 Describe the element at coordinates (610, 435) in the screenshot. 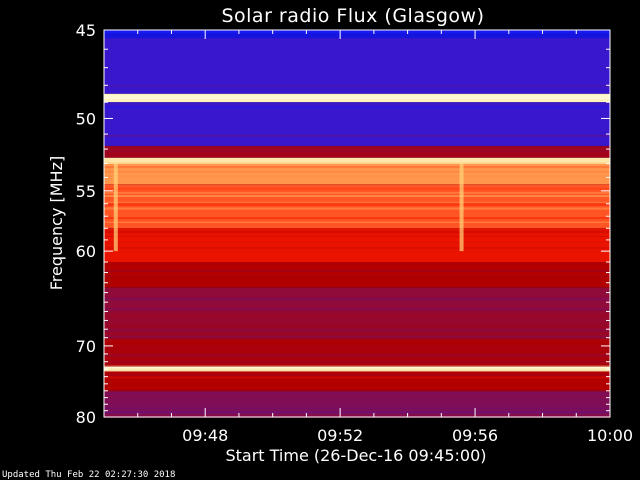

I see `x-tick-label: 10:00` at that location.